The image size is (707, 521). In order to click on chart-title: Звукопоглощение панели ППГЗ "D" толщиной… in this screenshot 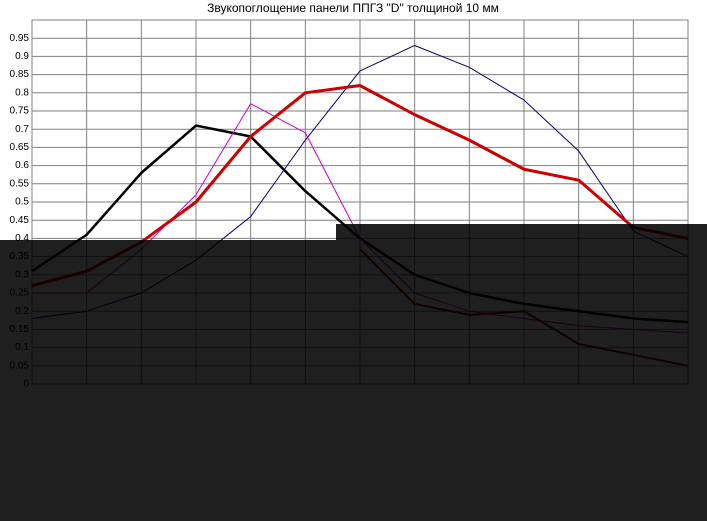, I will do `click(353, 8)`.